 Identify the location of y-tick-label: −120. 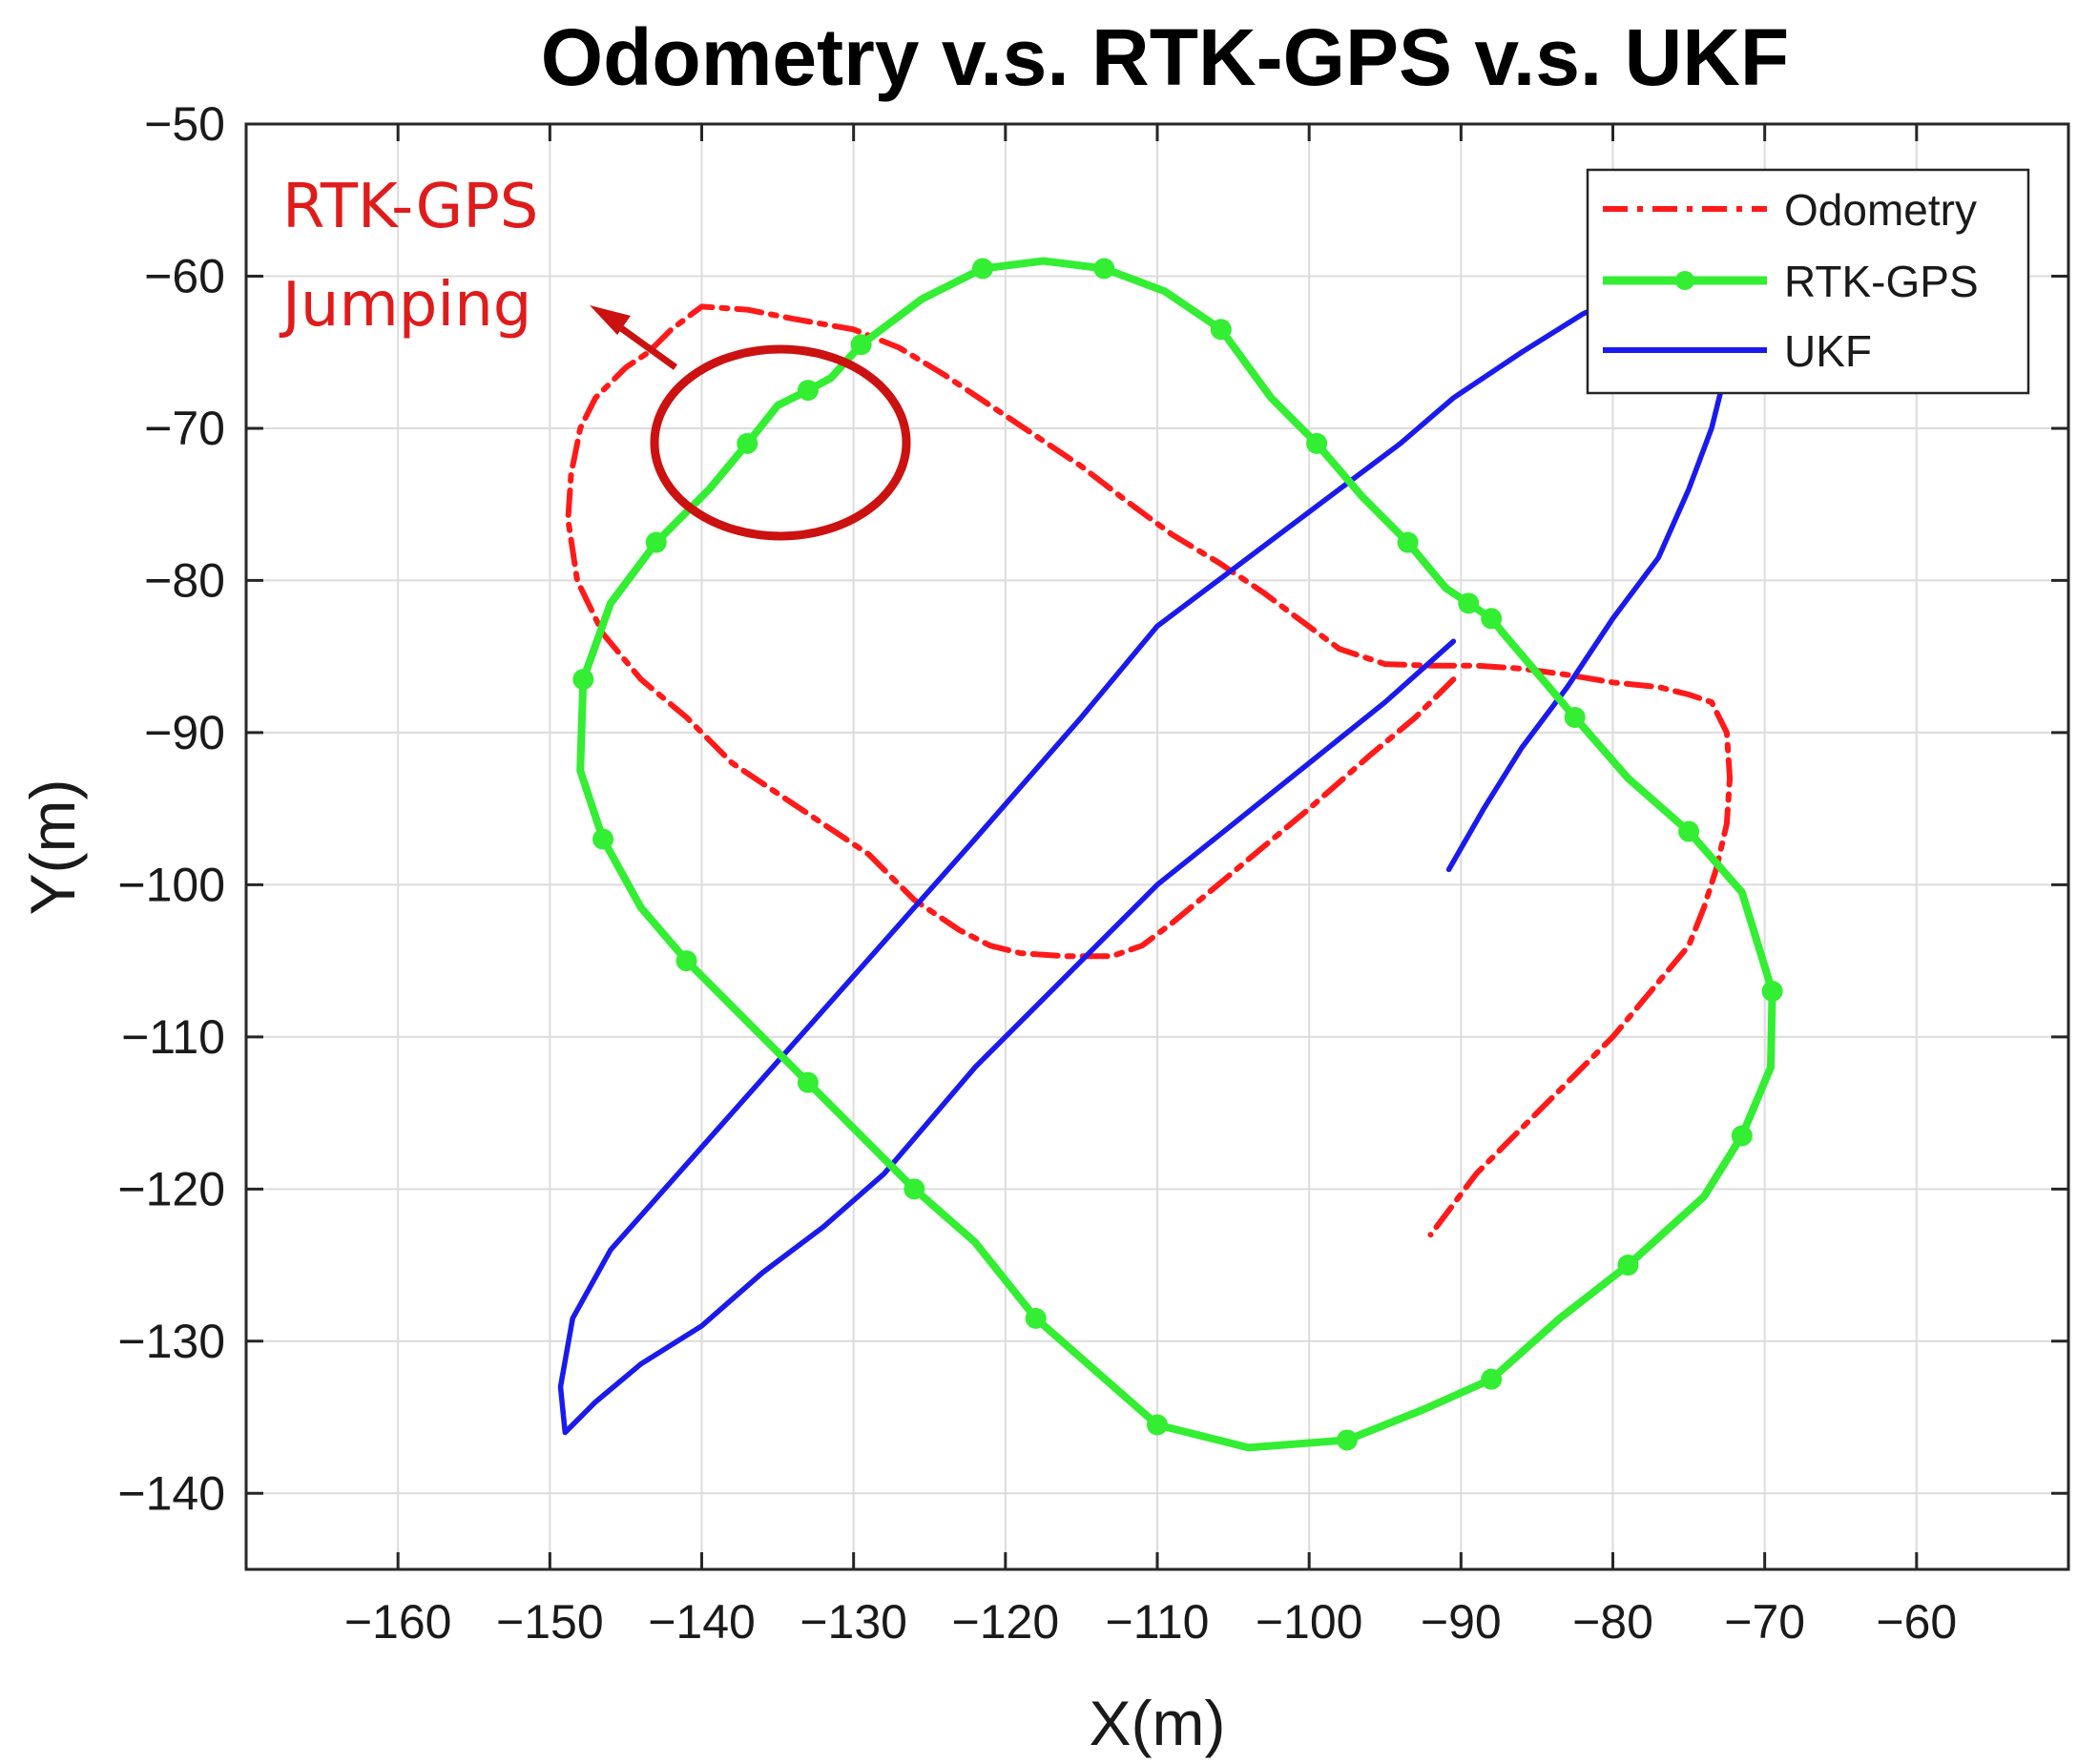
(171, 1188).